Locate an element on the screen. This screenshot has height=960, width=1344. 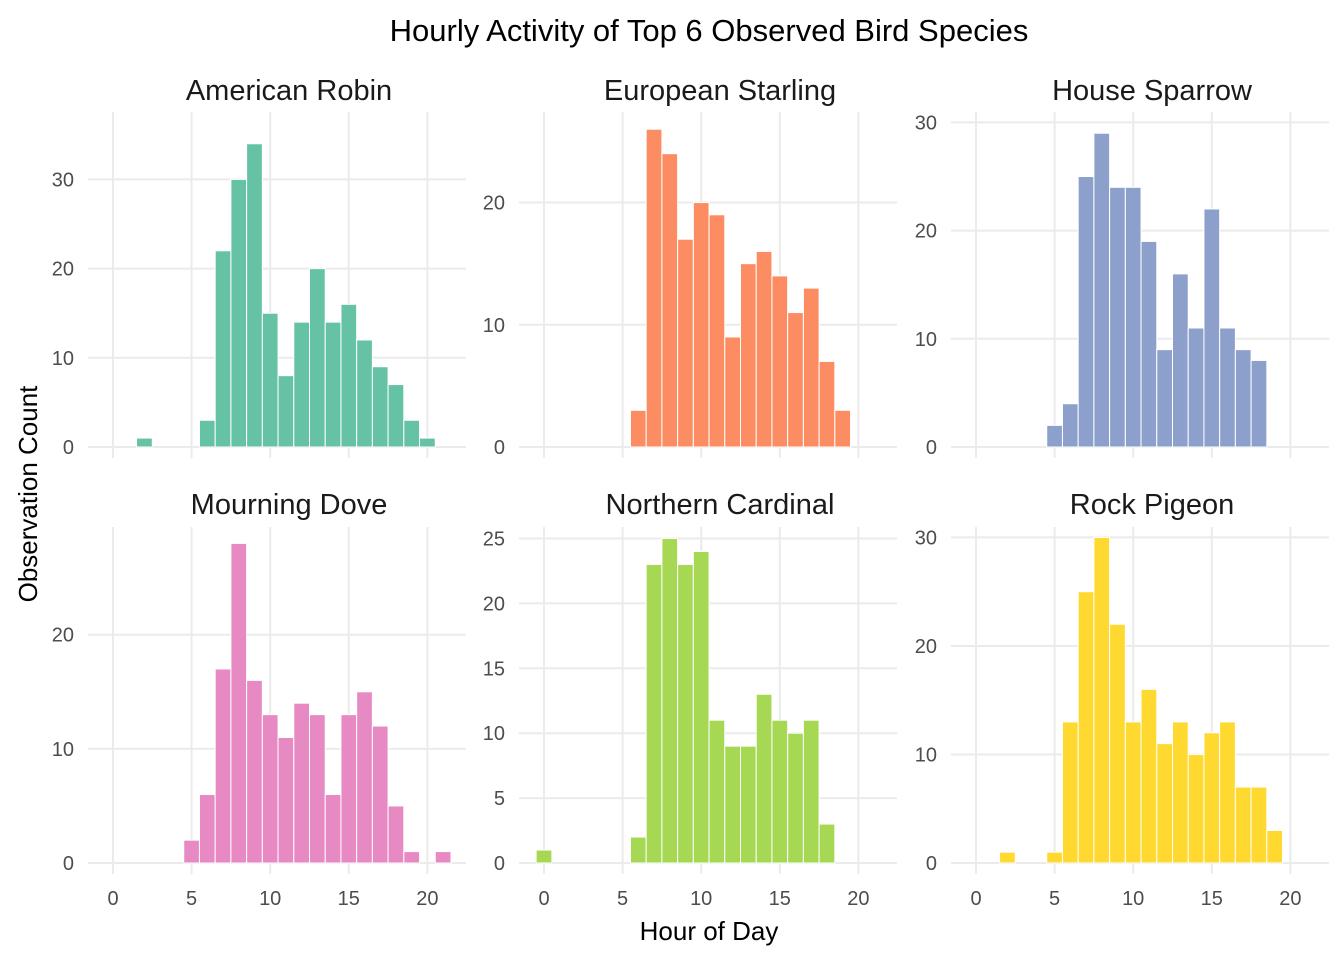
y-tick-label: 25 is located at coordinates (494, 539).